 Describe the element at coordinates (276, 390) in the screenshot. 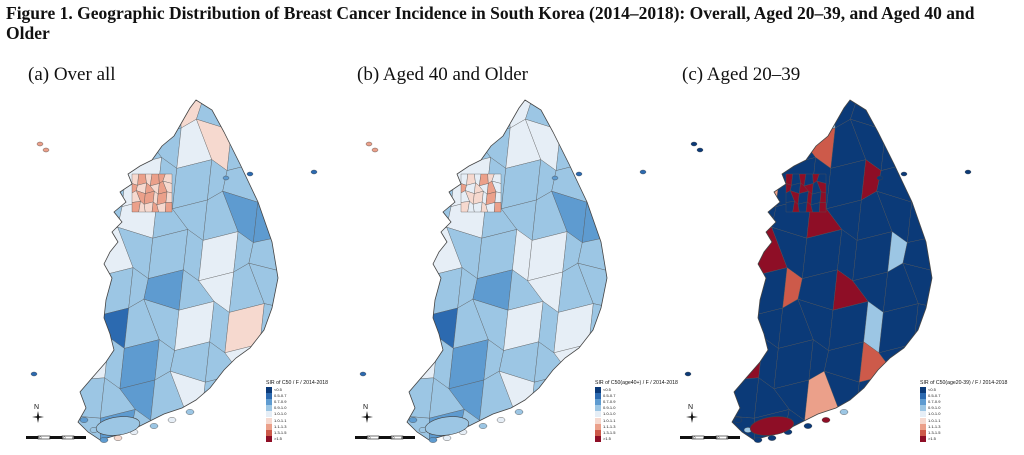

I see `legend-item: <0.5` at that location.